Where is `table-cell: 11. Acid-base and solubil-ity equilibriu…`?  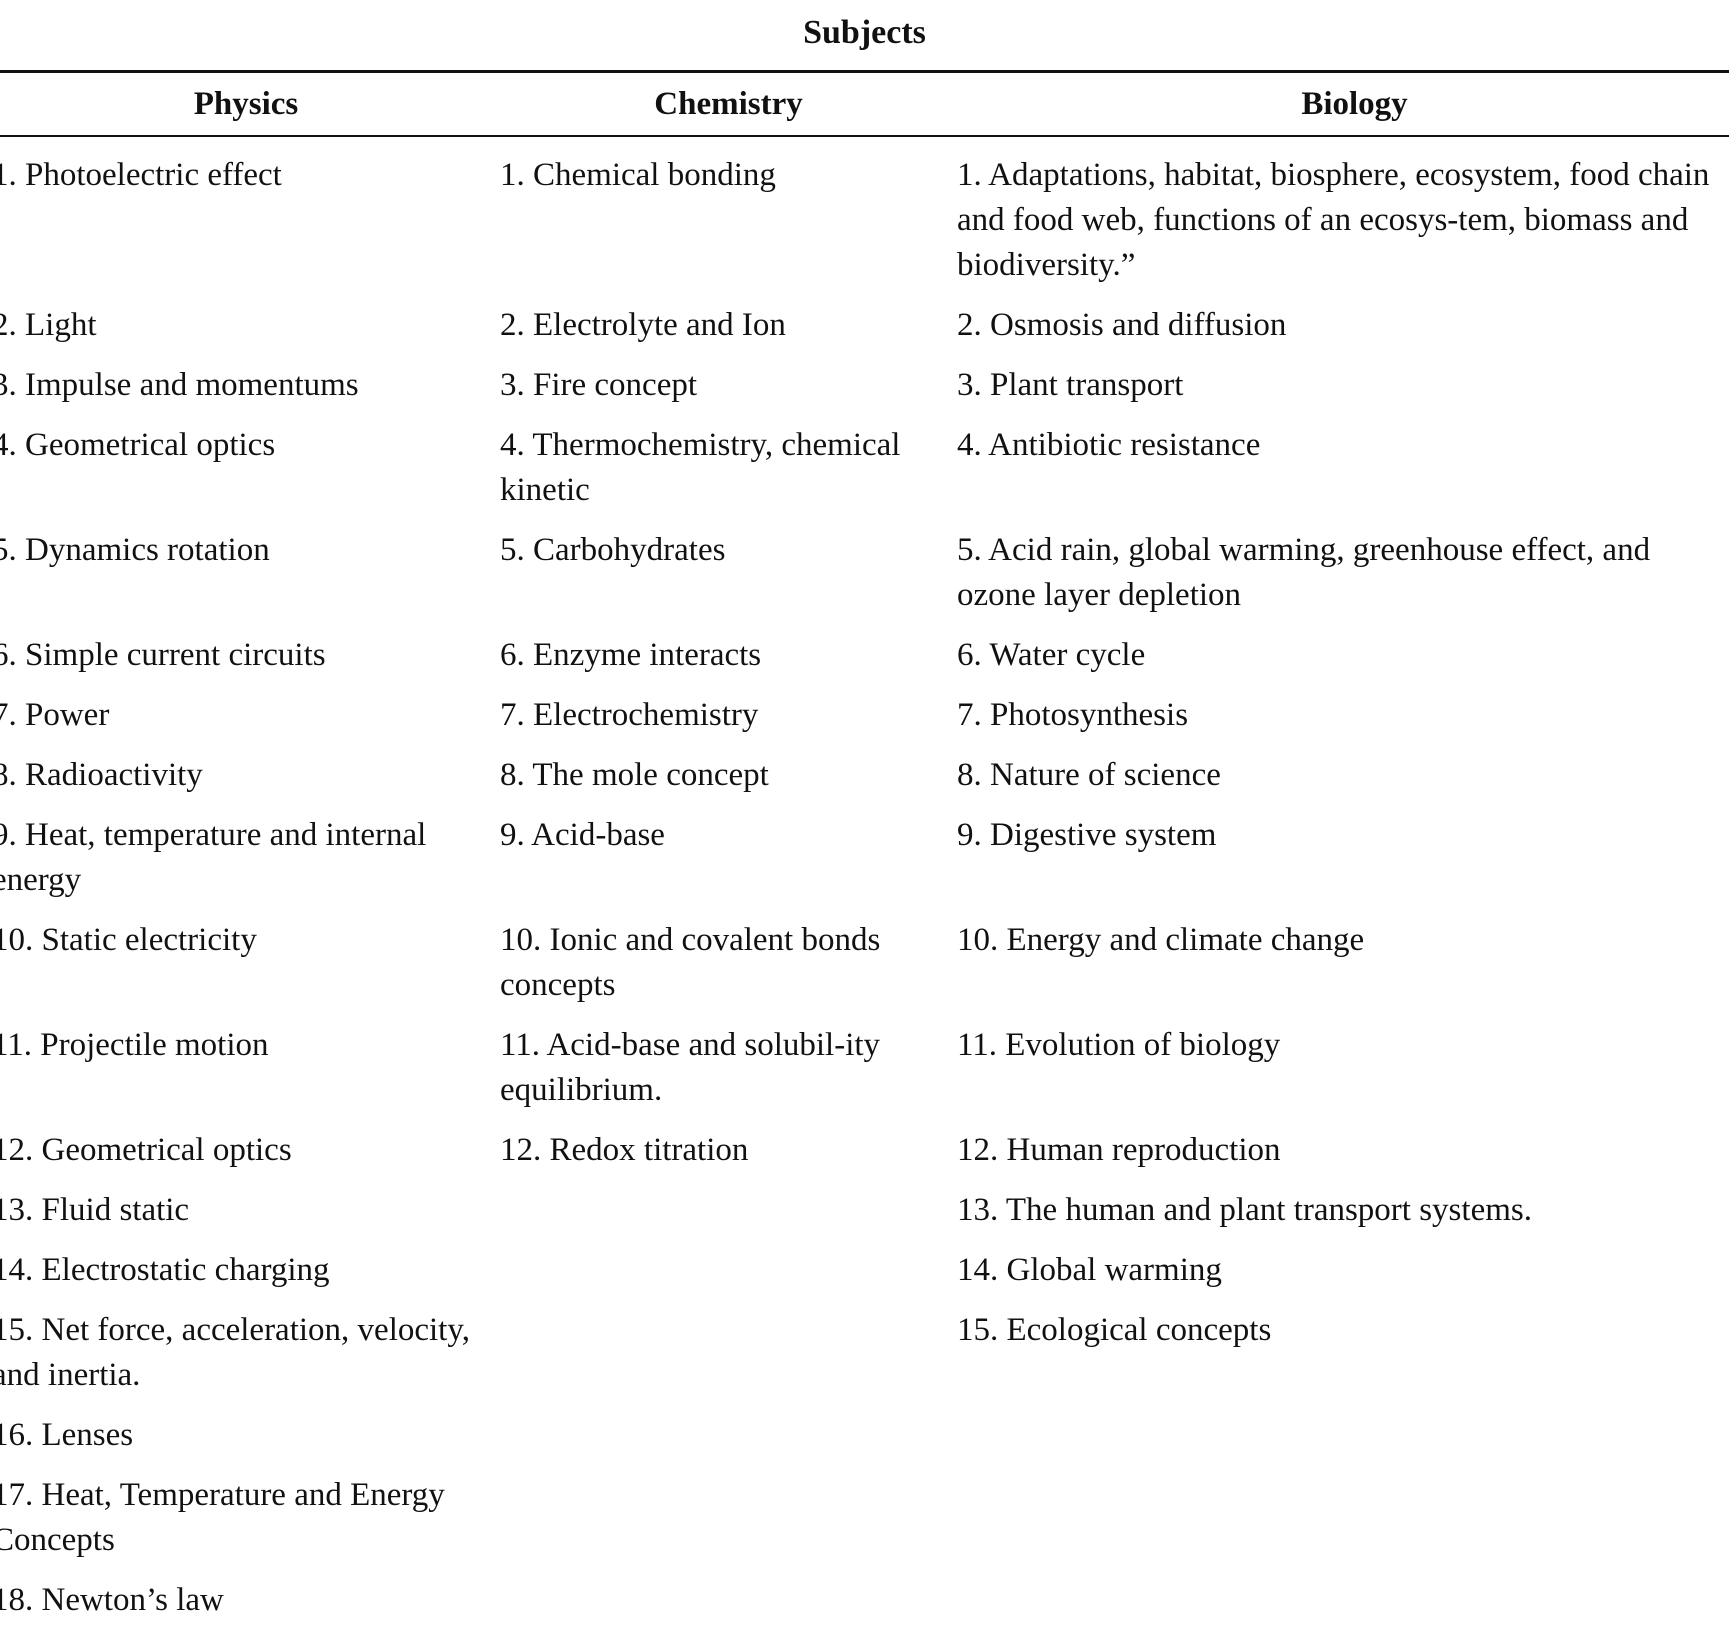
table-cell: 11. Acid-base and solubil-ity equilibriu… is located at coordinates (690, 1067).